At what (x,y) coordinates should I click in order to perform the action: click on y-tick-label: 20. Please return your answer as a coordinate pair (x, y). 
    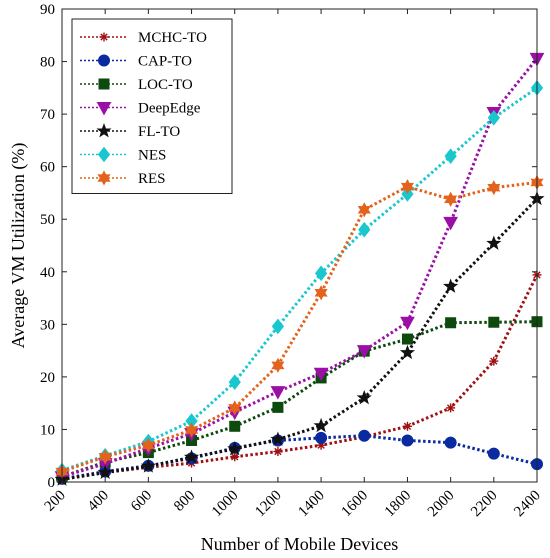
    Looking at the image, I should click on (47, 378).